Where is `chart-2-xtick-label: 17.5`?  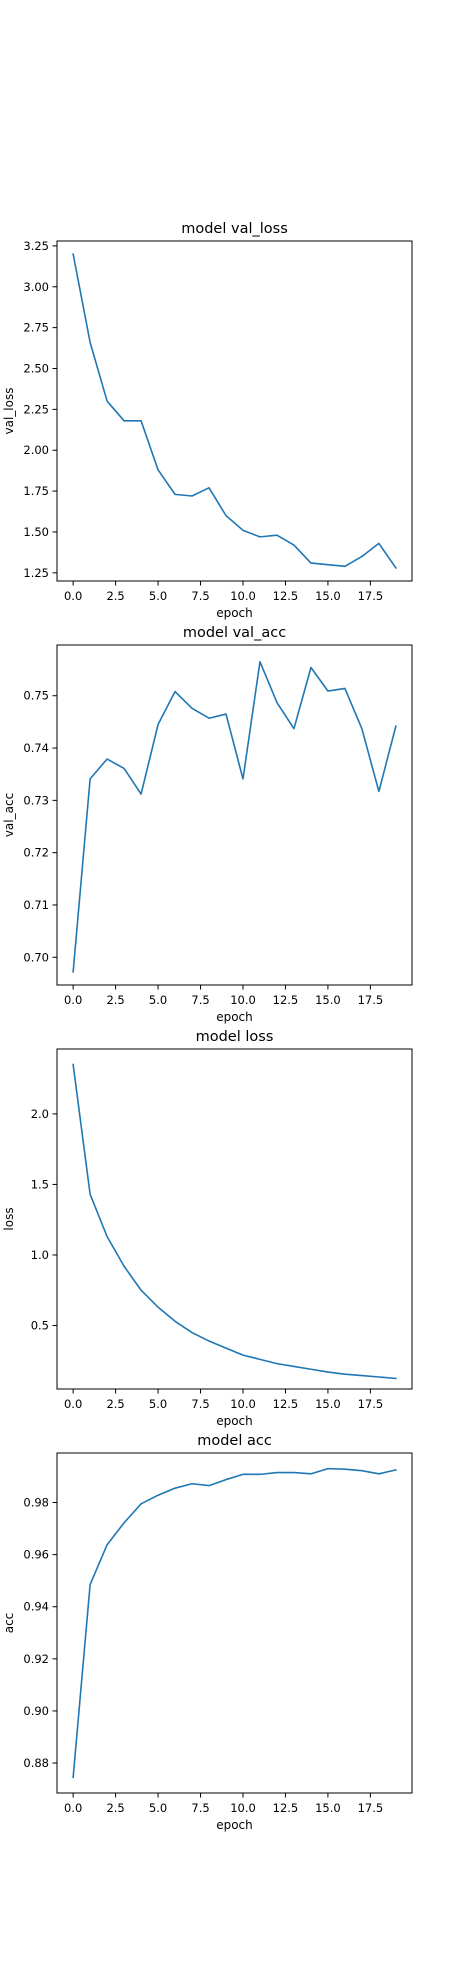
chart-2-xtick-label: 17.5 is located at coordinates (371, 1000).